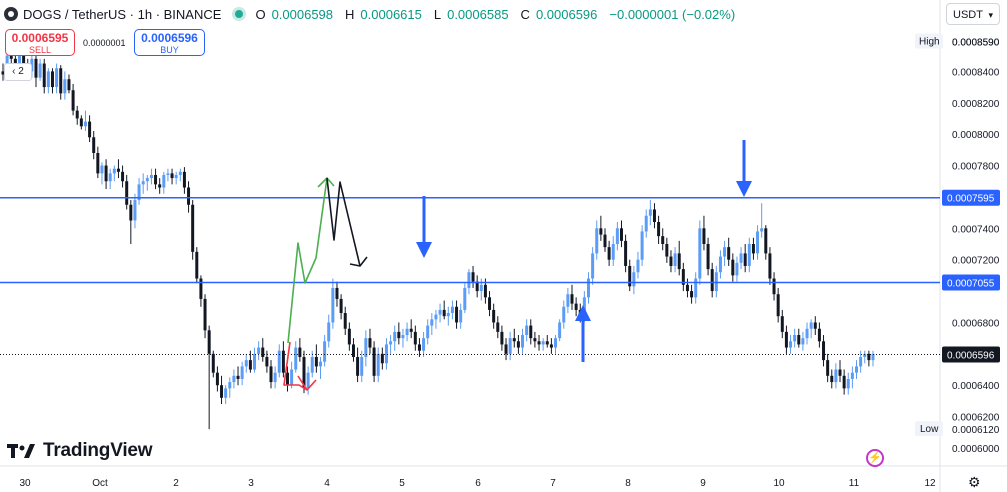 This screenshot has width=1007, height=492. Describe the element at coordinates (779, 483) in the screenshot. I see `x-tick-label: 10` at that location.